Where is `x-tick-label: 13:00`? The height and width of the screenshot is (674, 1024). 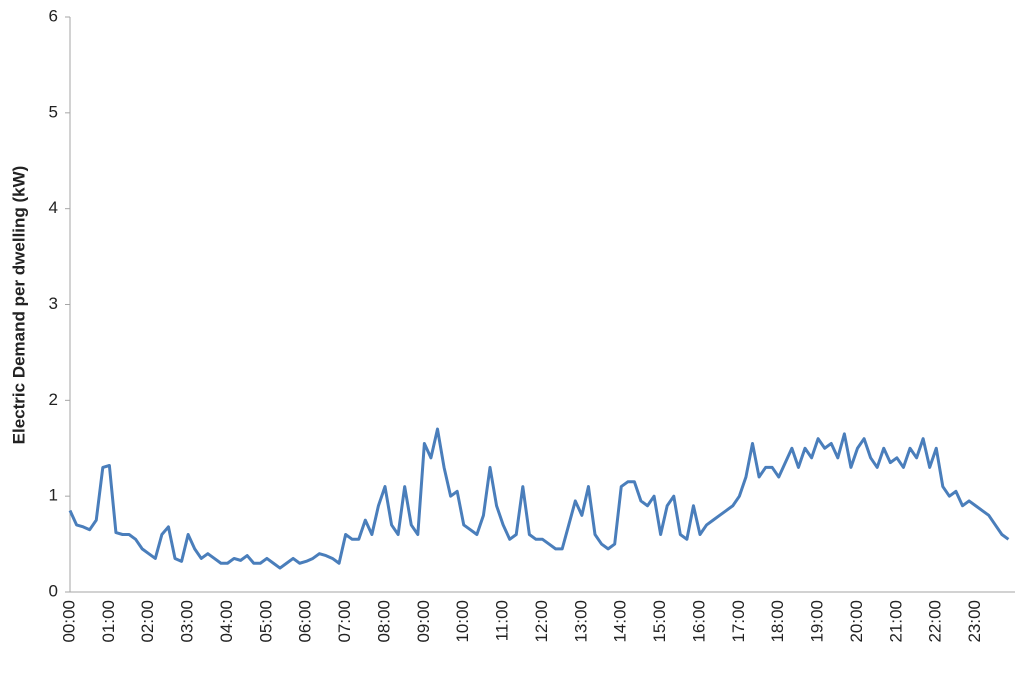
x-tick-label: 13:00 is located at coordinates (580, 621).